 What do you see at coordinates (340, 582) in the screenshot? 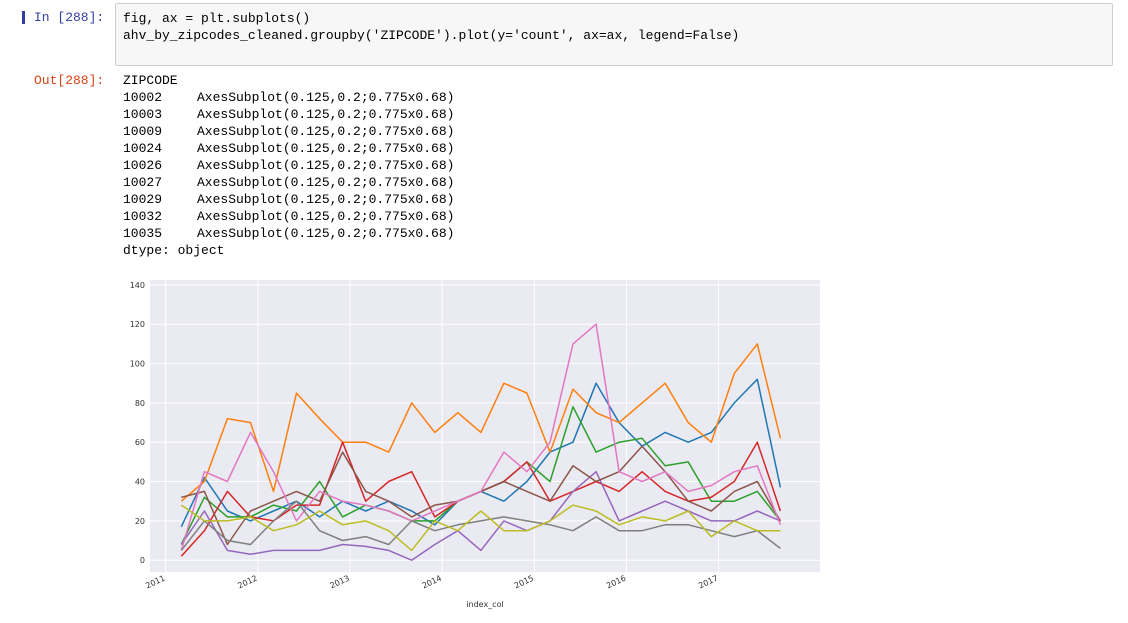
I see `x-tick-label: 2013` at bounding box center [340, 582].